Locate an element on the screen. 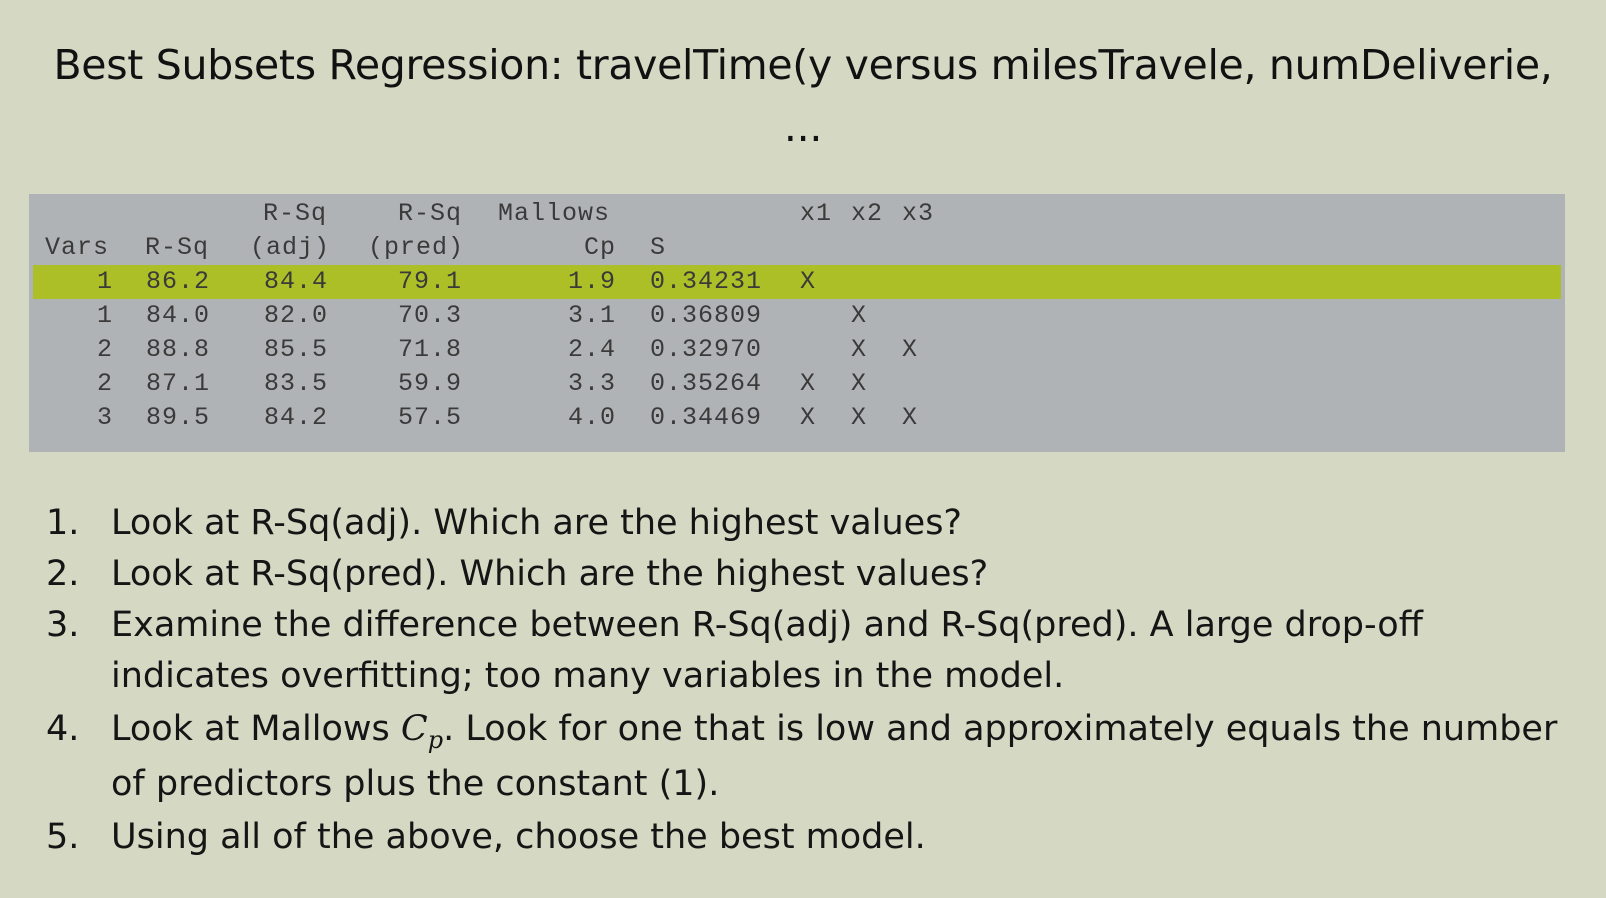 This screenshot has height=898, width=1606. cell-rsq: 86.2 is located at coordinates (178, 281).